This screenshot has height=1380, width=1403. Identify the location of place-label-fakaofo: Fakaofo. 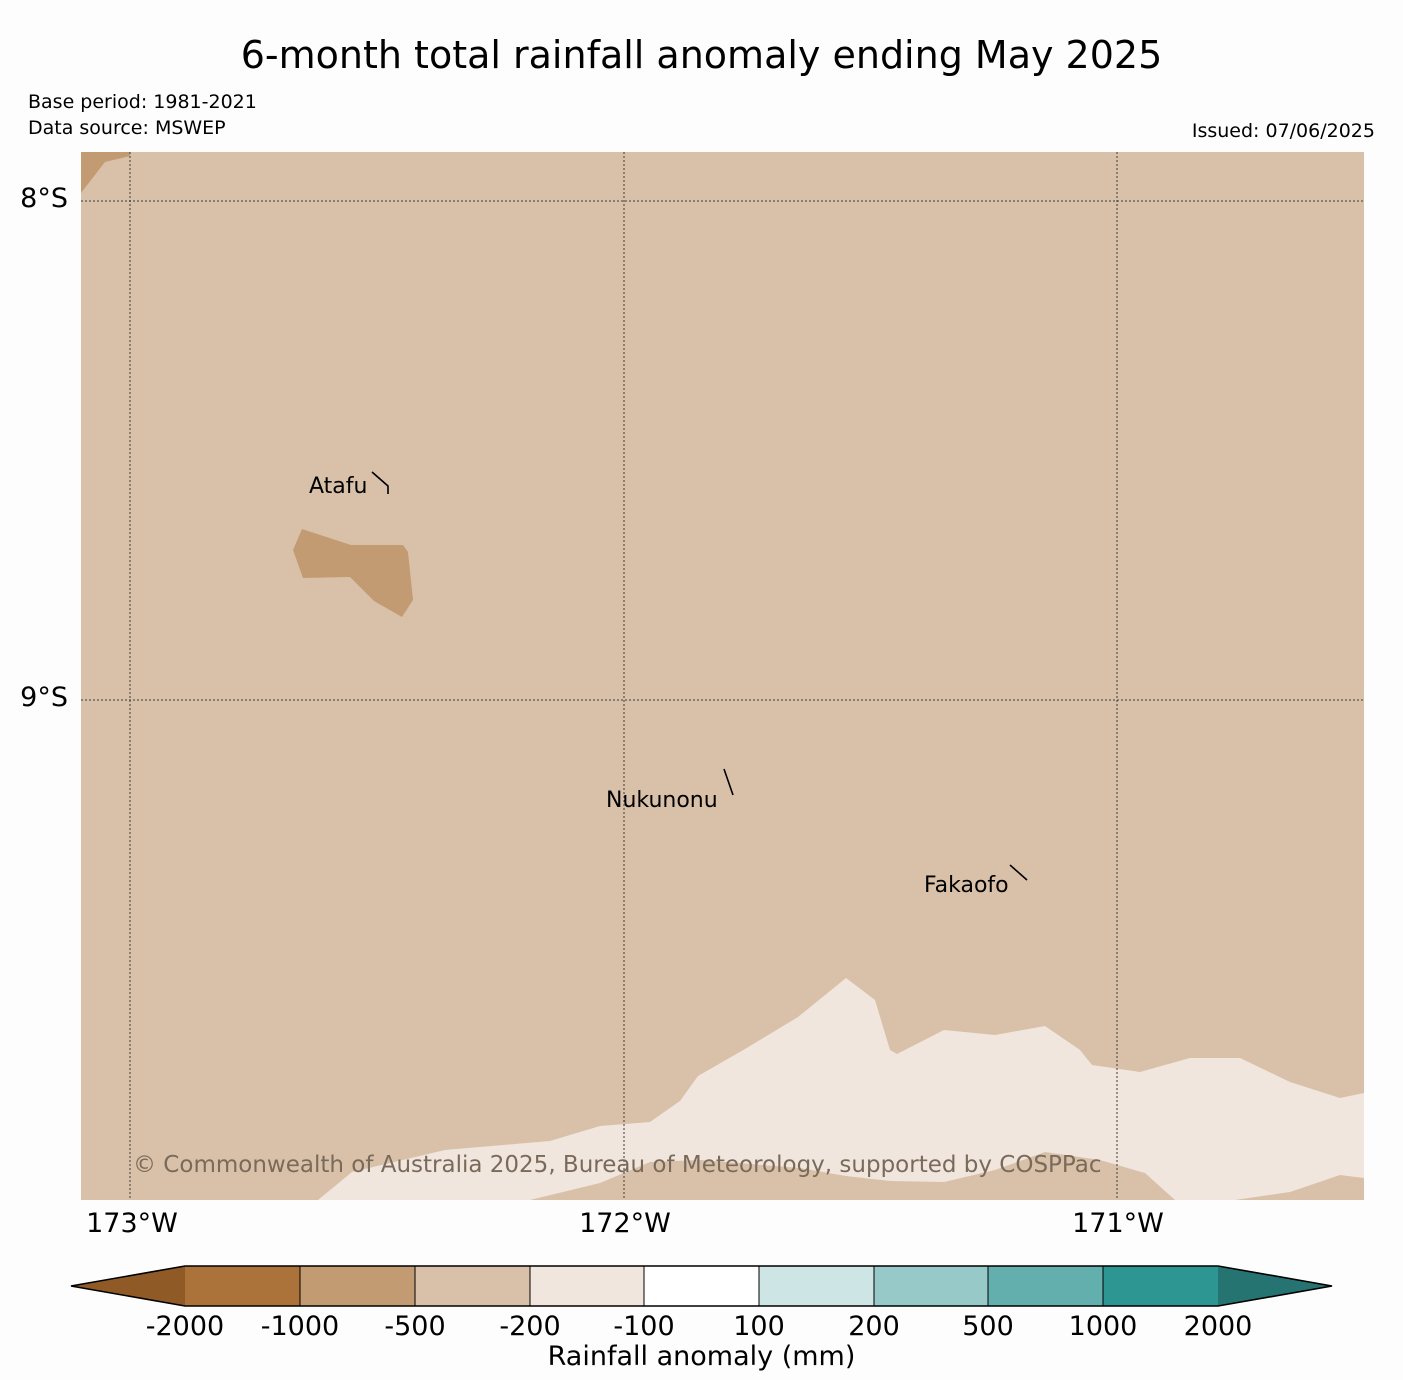
(966, 885).